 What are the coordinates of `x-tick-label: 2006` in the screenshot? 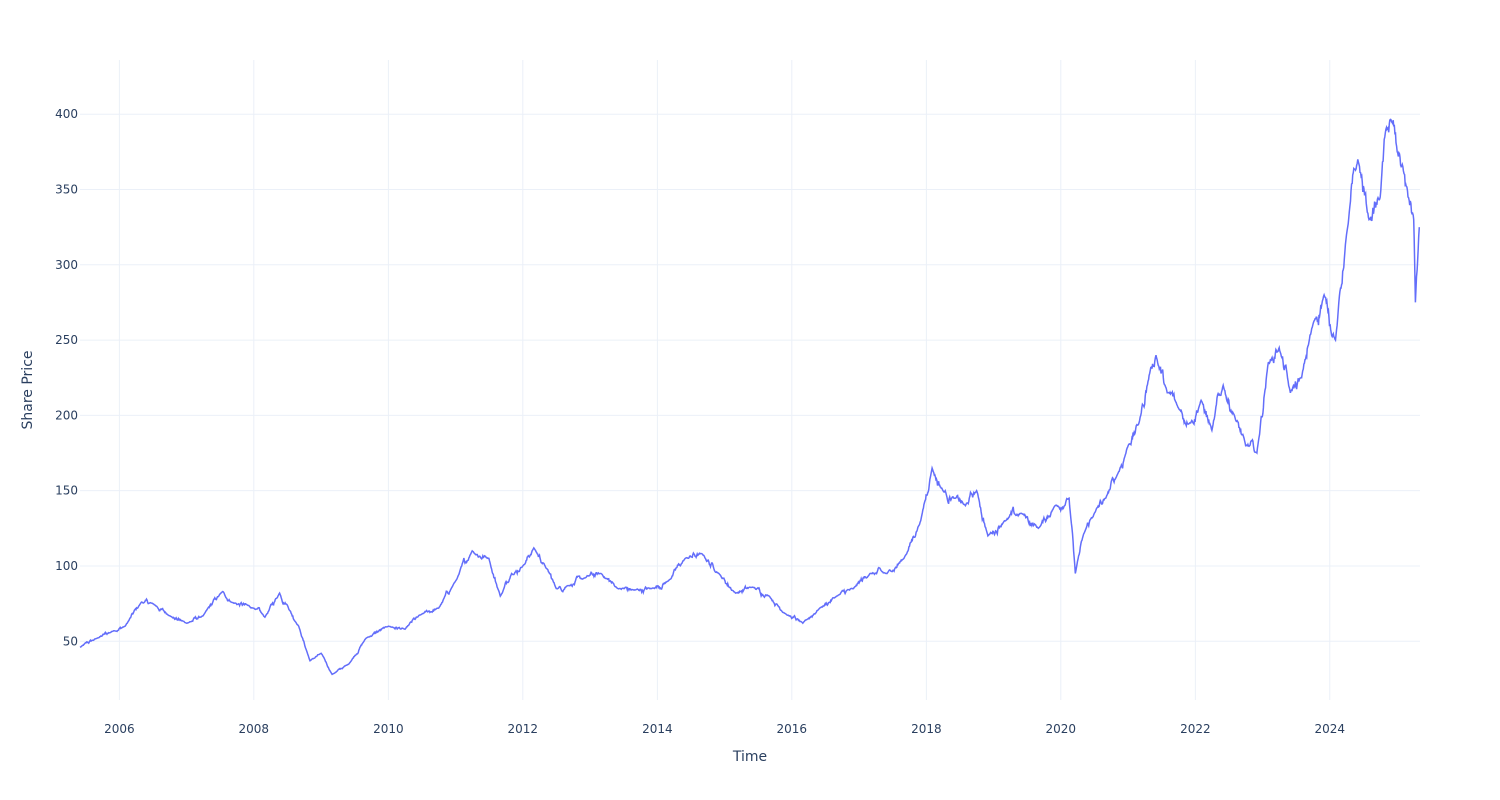 It's located at (119, 729).